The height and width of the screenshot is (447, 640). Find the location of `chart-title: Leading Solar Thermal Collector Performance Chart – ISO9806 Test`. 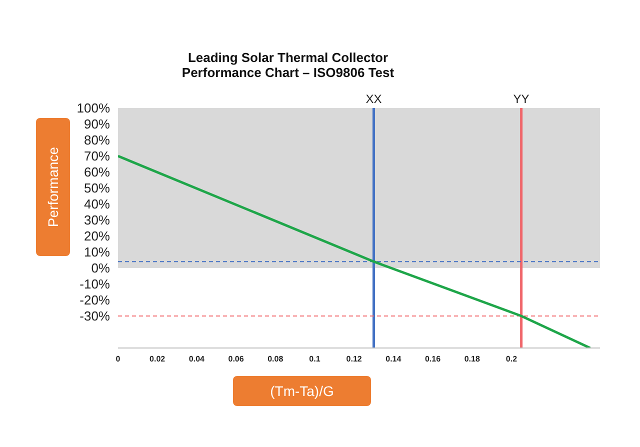

chart-title: Leading Solar Thermal Collector Performance Chart – ISO9806 Test is located at coordinates (288, 65).